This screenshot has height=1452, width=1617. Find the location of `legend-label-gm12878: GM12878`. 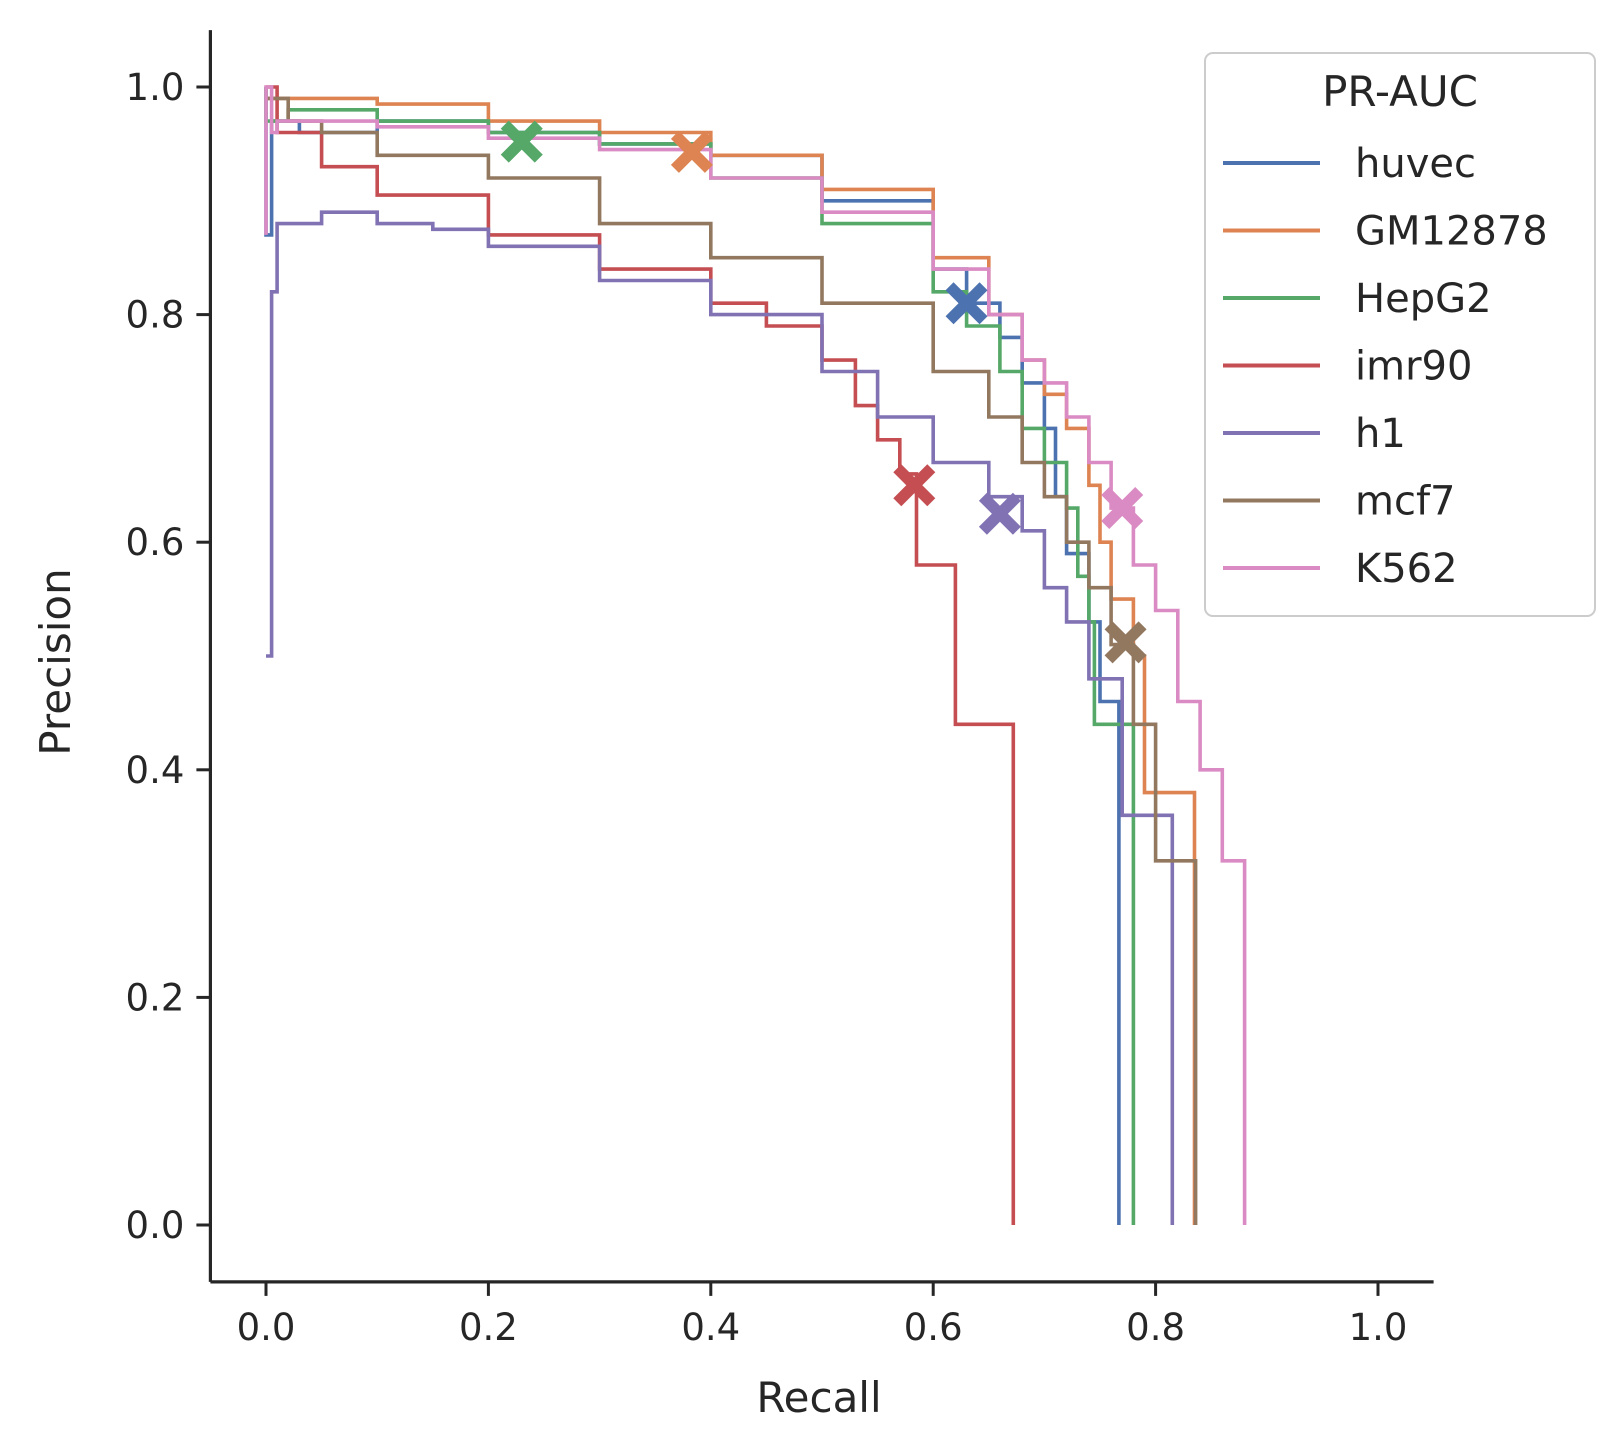

legend-label-gm12878: GM12878 is located at coordinates (1451, 232).